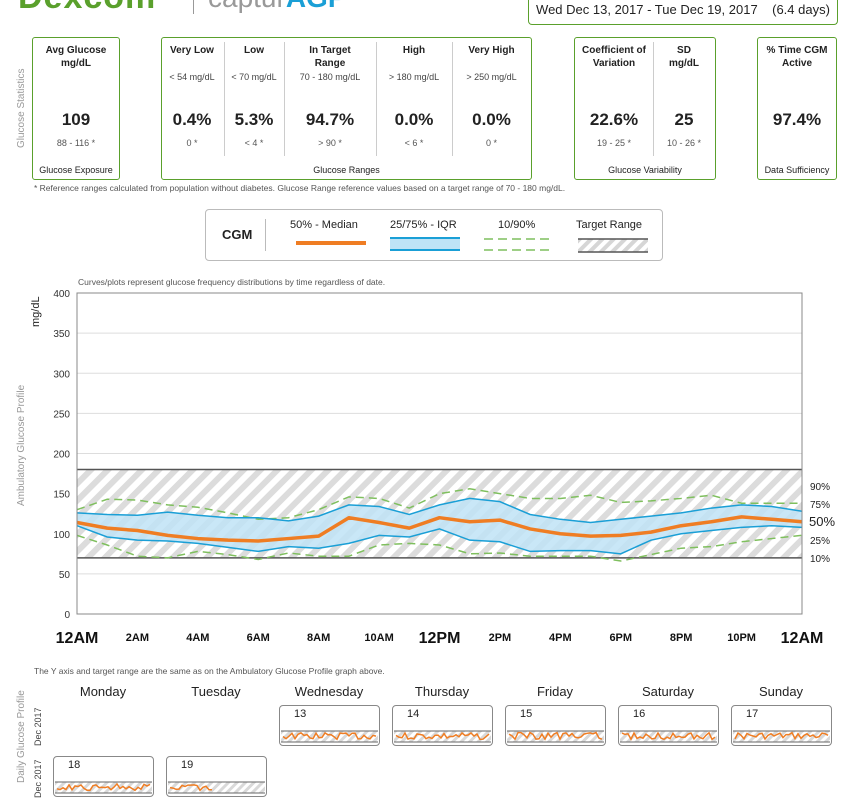 The height and width of the screenshot is (806, 841). Describe the element at coordinates (258, 638) in the screenshot. I see `x-tick-label: 6AM` at that location.